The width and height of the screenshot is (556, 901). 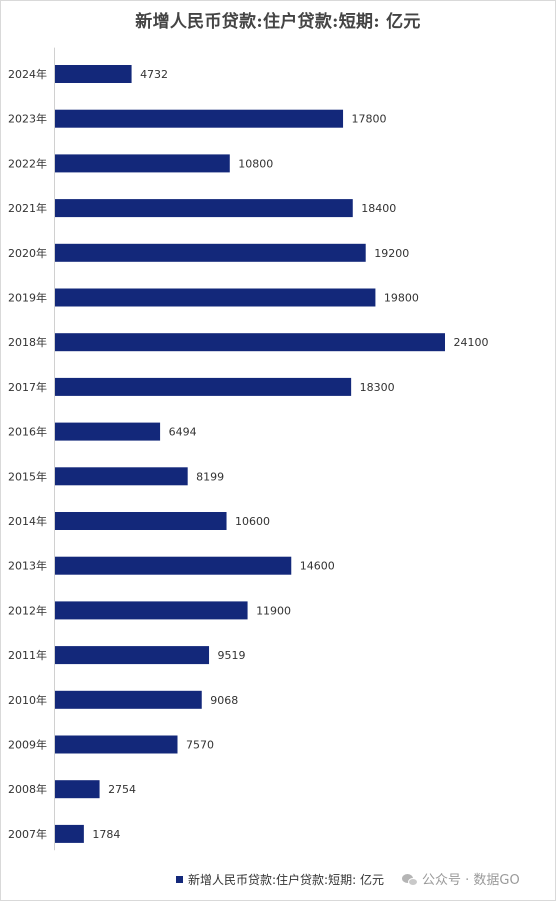 What do you see at coordinates (27, 610) in the screenshot?
I see `y-tick-label: 2012年` at bounding box center [27, 610].